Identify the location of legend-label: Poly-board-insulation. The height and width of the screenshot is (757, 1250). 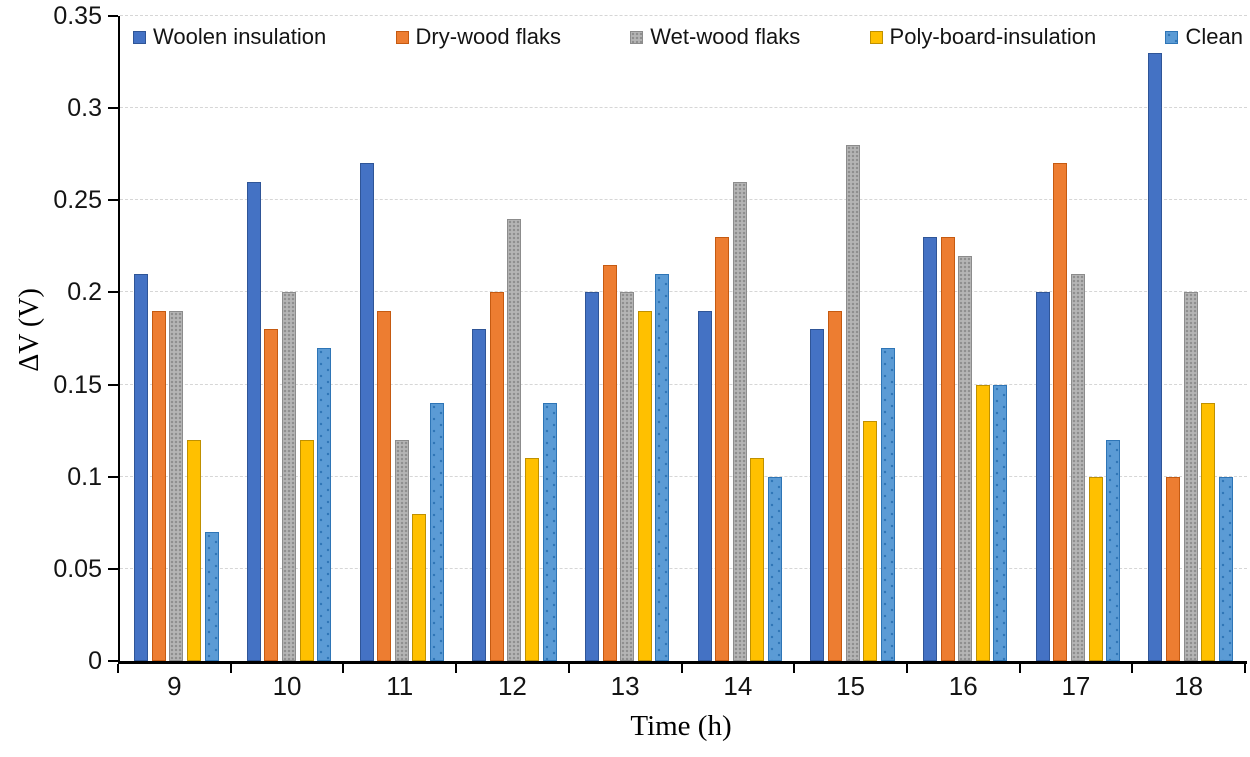
(993, 36).